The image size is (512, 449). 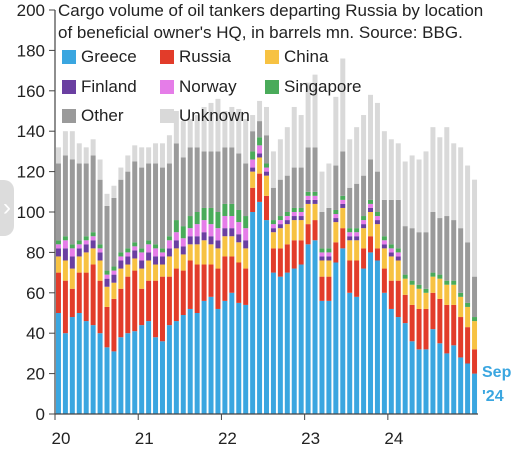 I want to click on x-tick-label: 22, so click(x=227, y=438).